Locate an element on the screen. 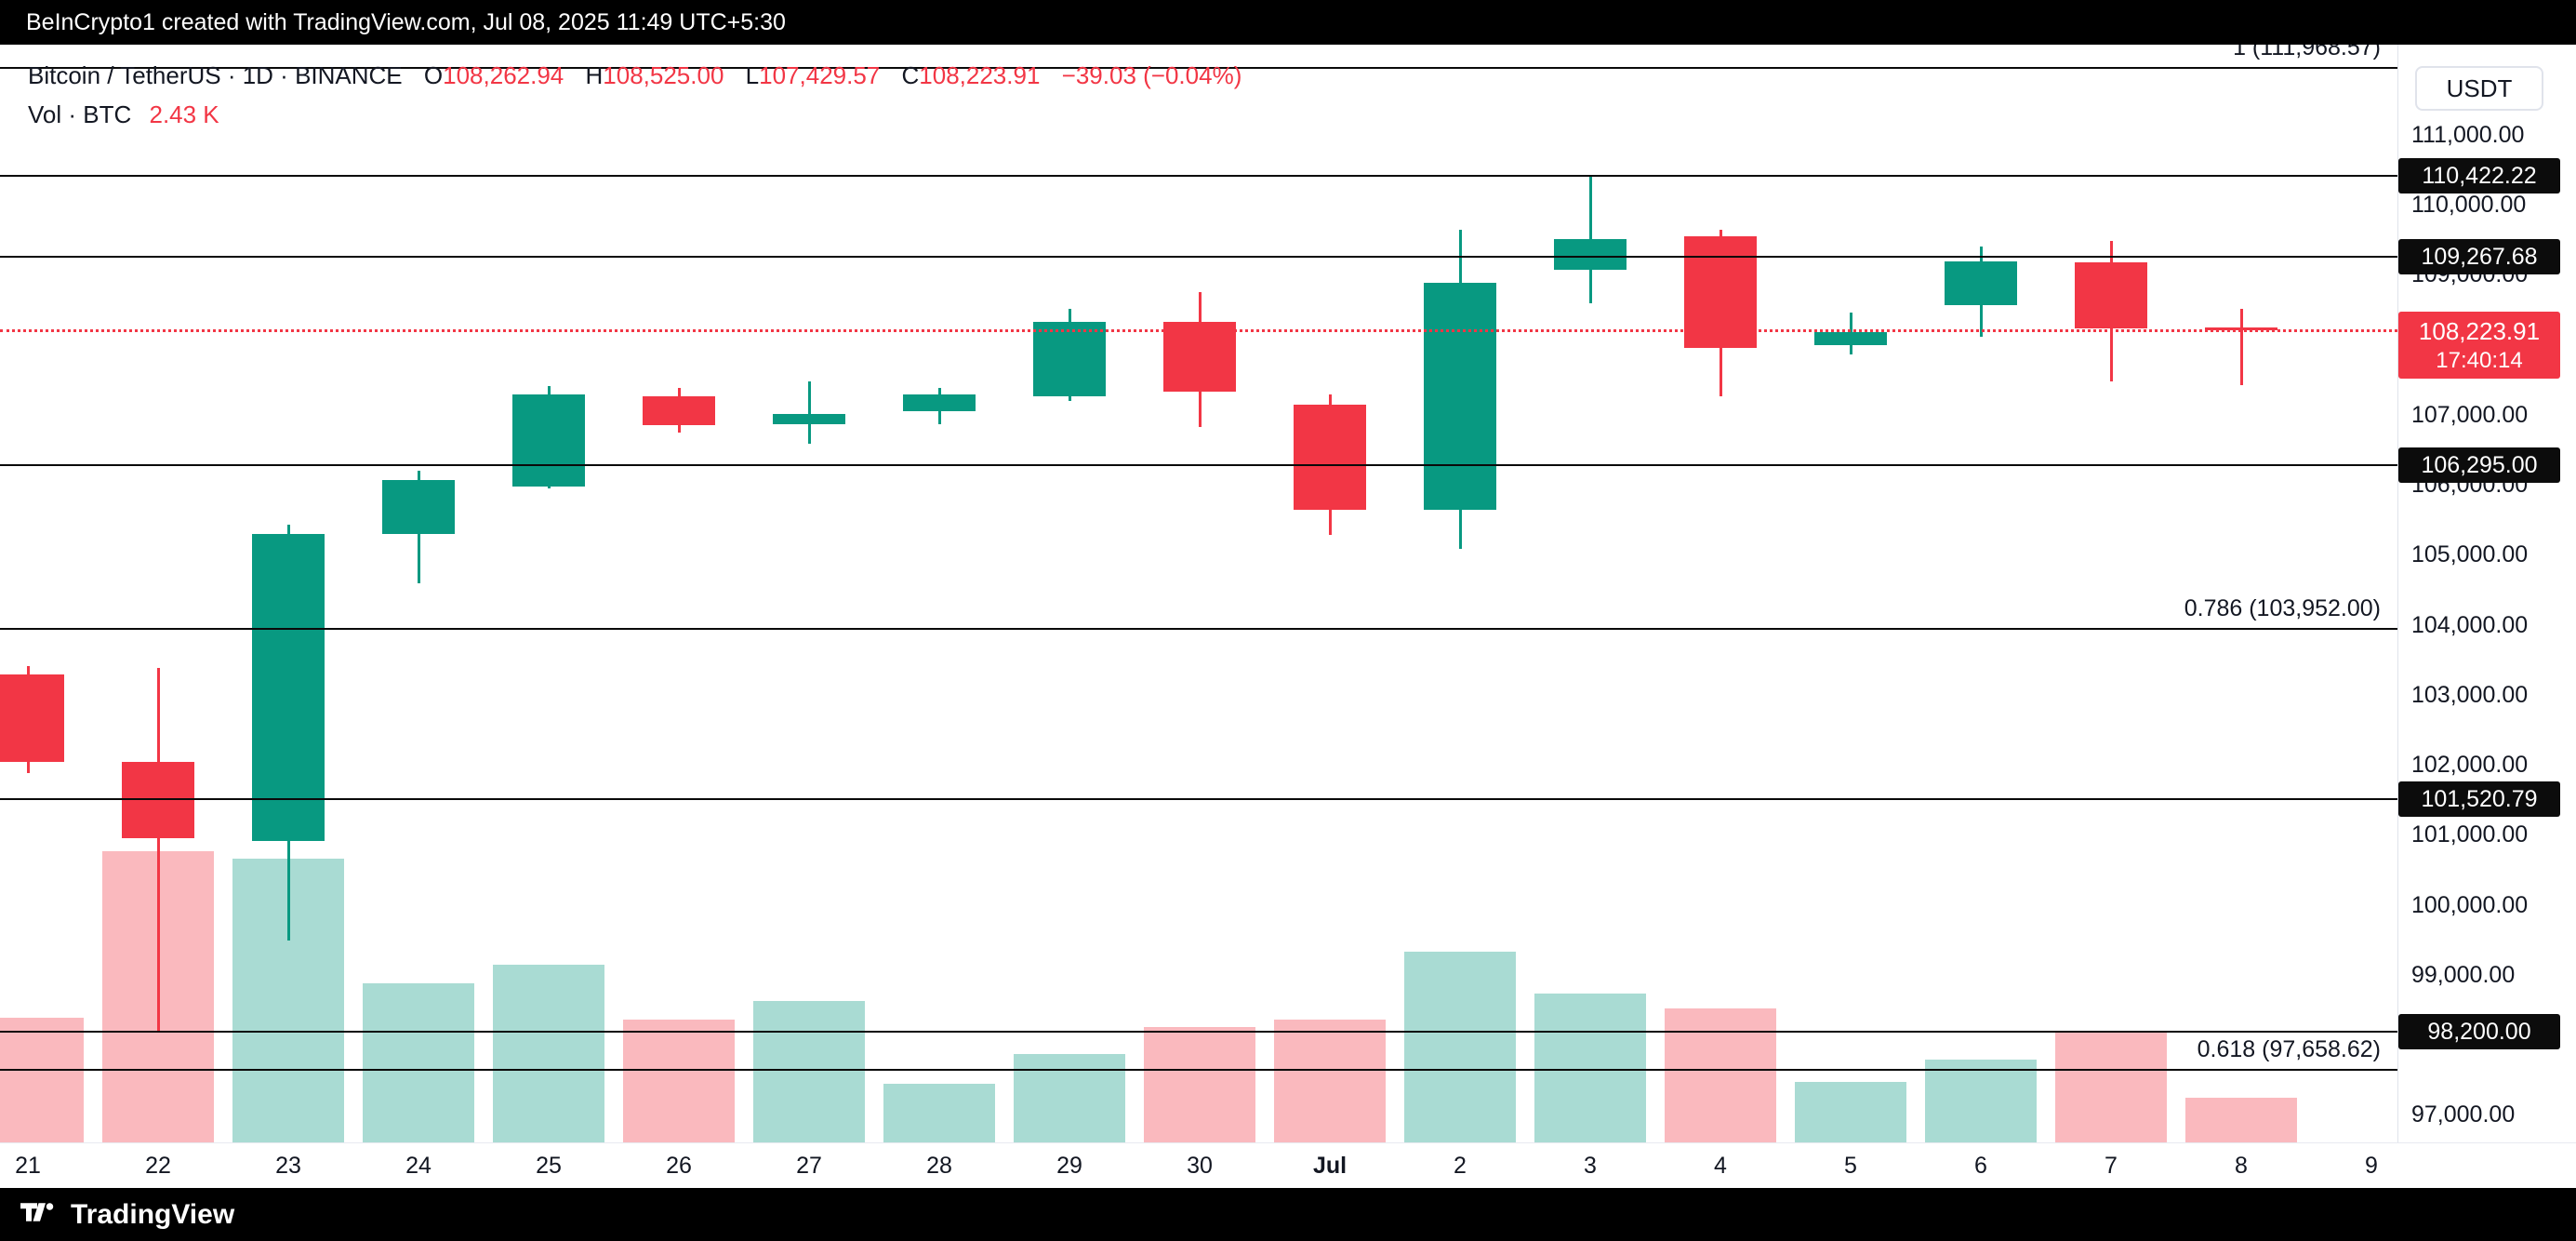  countdown-timer: 17:40:14 is located at coordinates (2479, 360).